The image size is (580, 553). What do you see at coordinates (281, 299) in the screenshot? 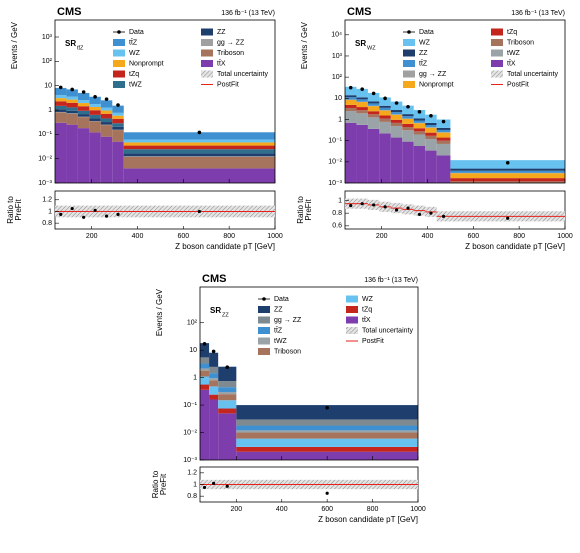
I see `legend-label: Data` at bounding box center [281, 299].